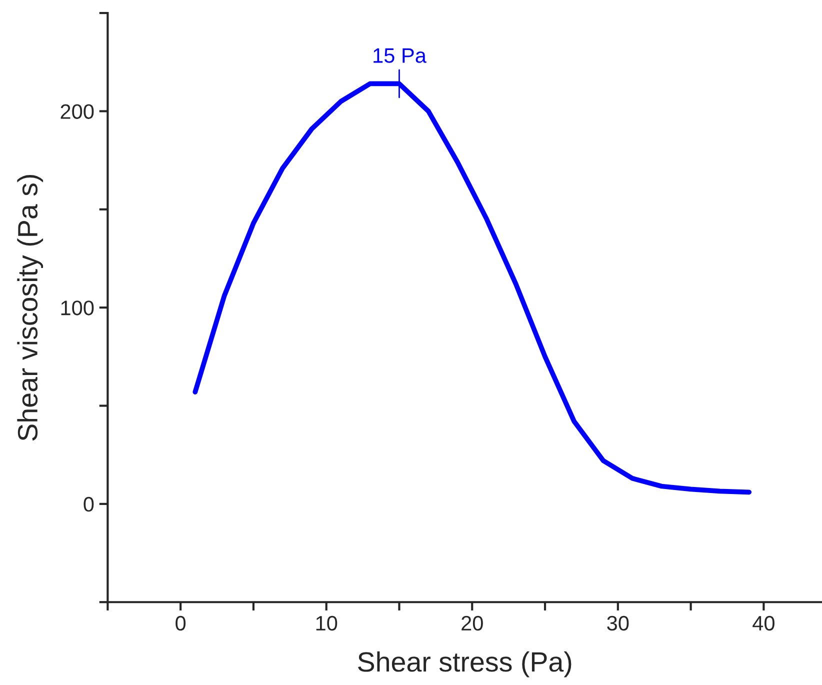 This screenshot has width=822, height=685. What do you see at coordinates (77, 308) in the screenshot?
I see `y-tick-label: 100` at bounding box center [77, 308].